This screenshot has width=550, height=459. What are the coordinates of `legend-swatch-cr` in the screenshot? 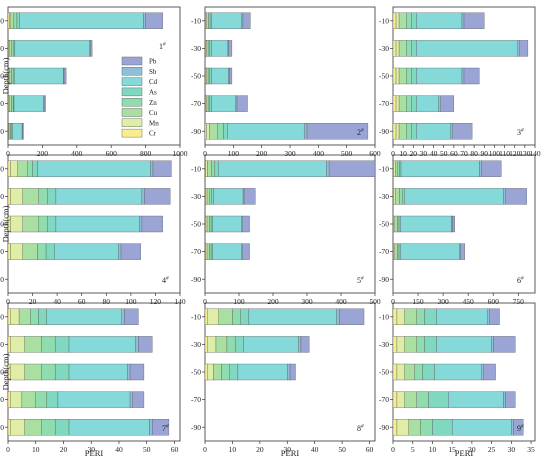 It's located at (132, 133).